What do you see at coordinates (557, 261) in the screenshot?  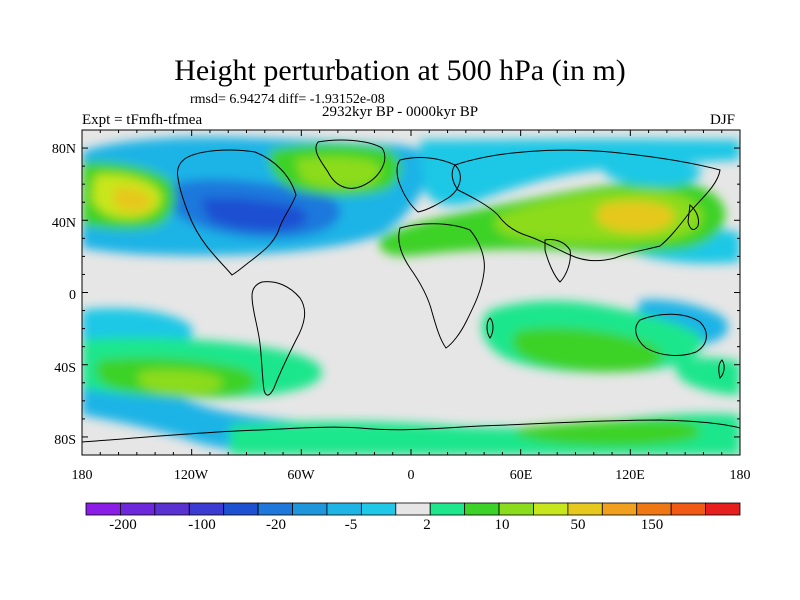 I see `coast-india` at bounding box center [557, 261].